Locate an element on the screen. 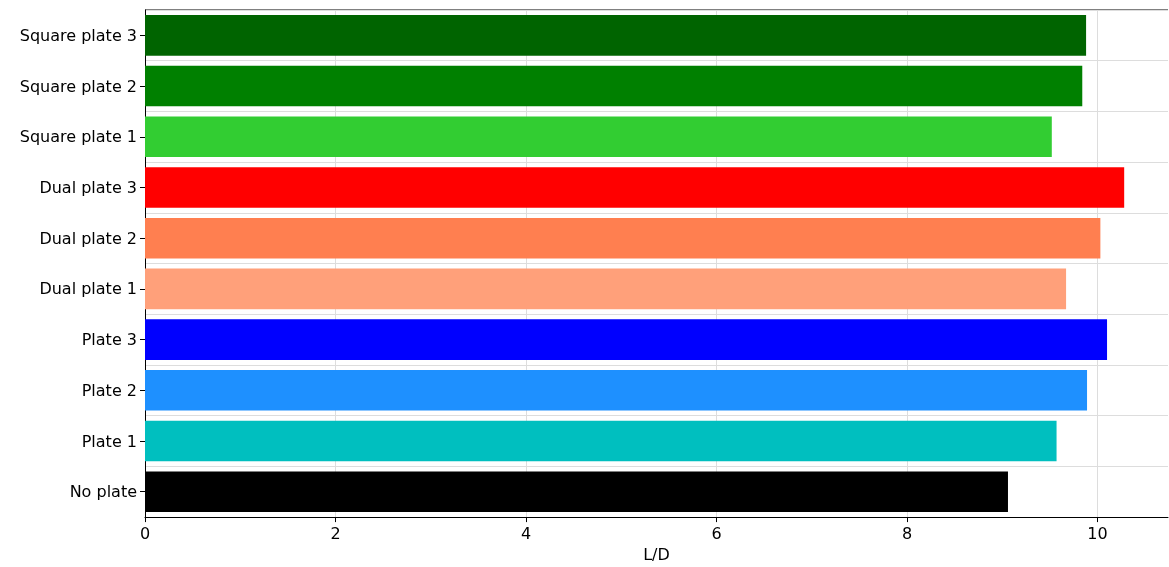 The height and width of the screenshot is (567, 1169). y-tick-label: Dual plate 3 is located at coordinates (88, 187).